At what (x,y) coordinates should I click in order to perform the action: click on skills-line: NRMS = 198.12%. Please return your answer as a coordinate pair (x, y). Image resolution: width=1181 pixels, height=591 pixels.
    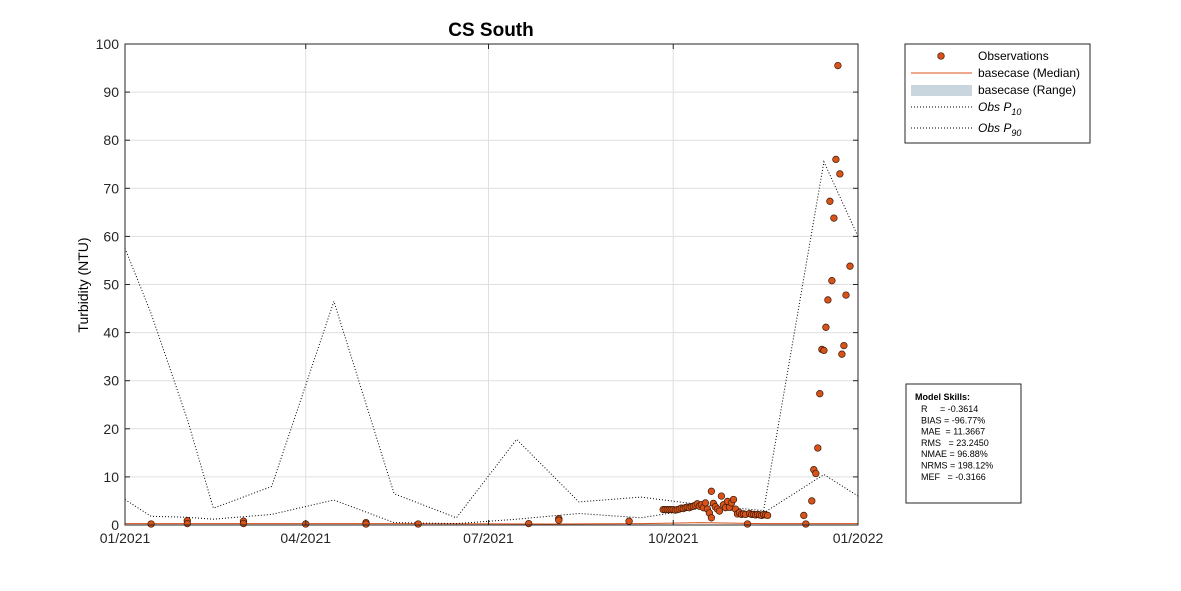
    Looking at the image, I should click on (957, 466).